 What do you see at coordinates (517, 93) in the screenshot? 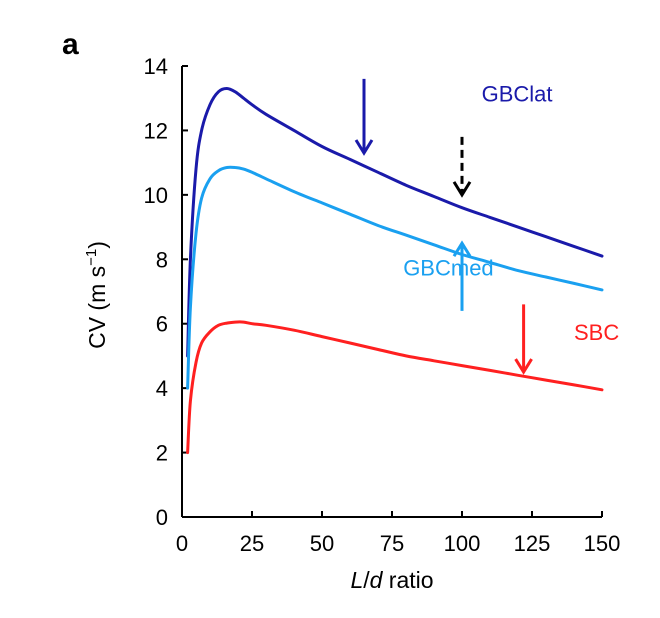
I see `series-label-gbclat: GBClat` at bounding box center [517, 93].